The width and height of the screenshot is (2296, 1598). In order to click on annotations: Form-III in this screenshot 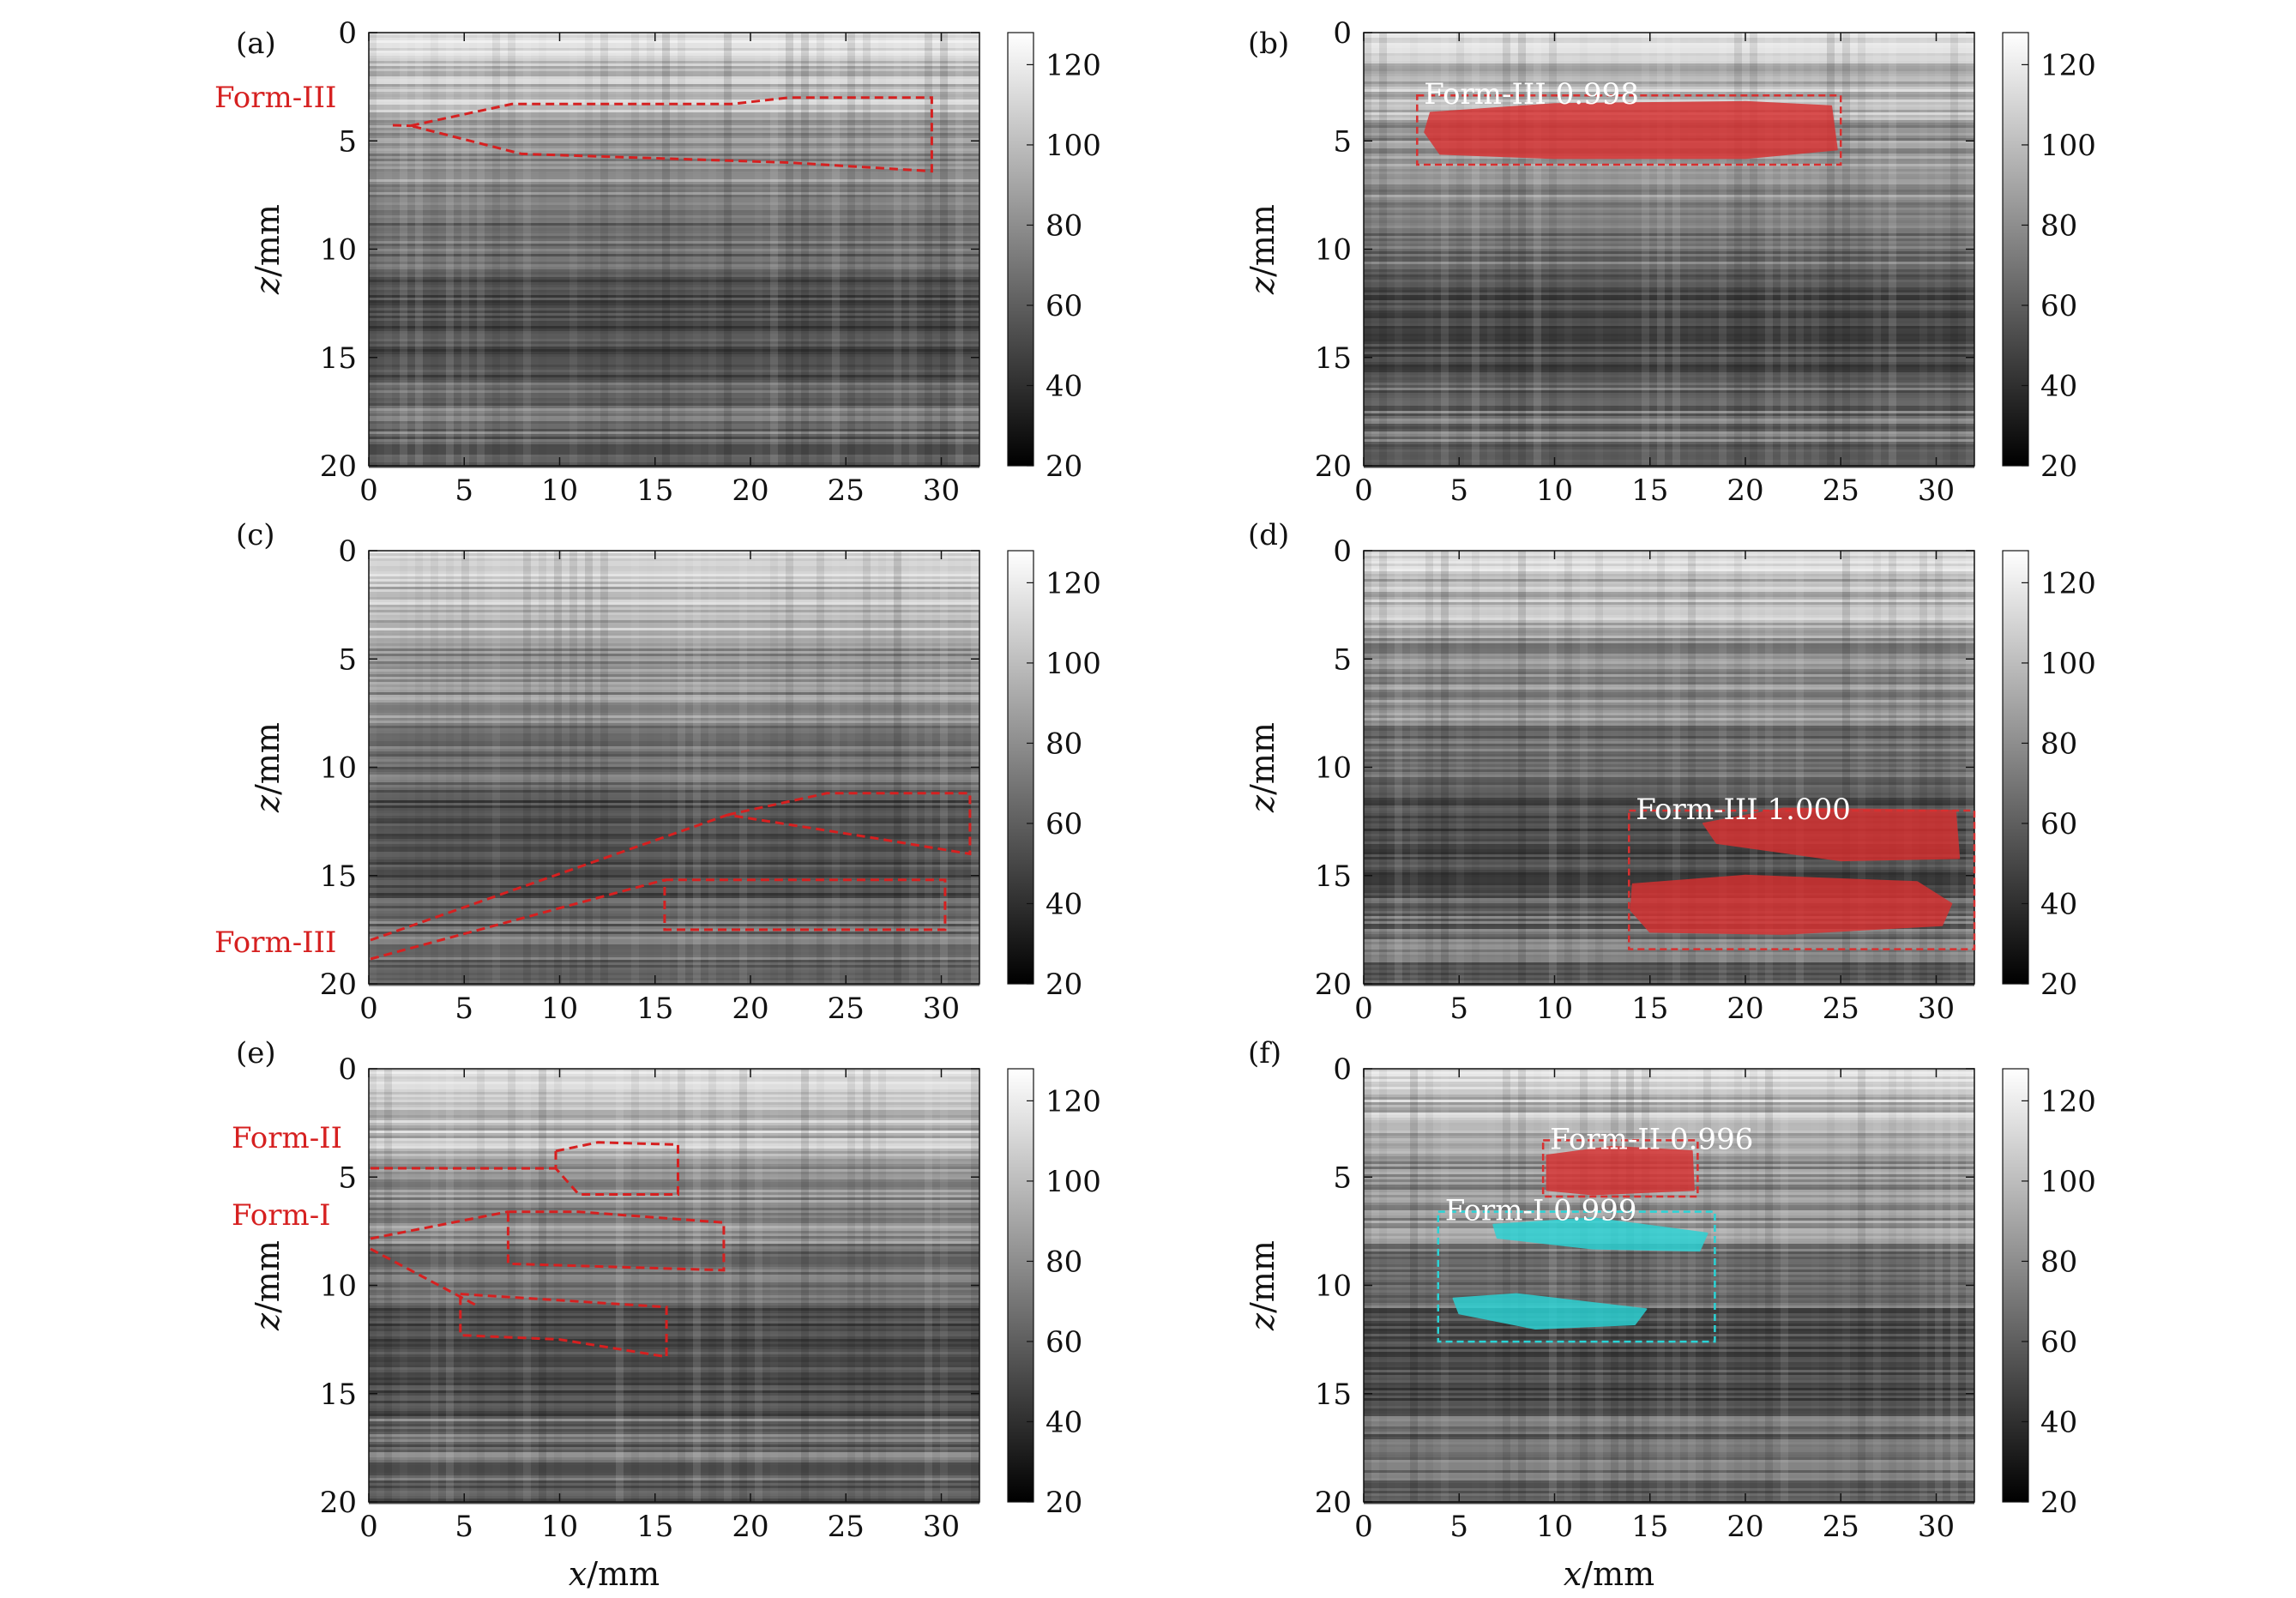, I will do `click(593, 876)`.